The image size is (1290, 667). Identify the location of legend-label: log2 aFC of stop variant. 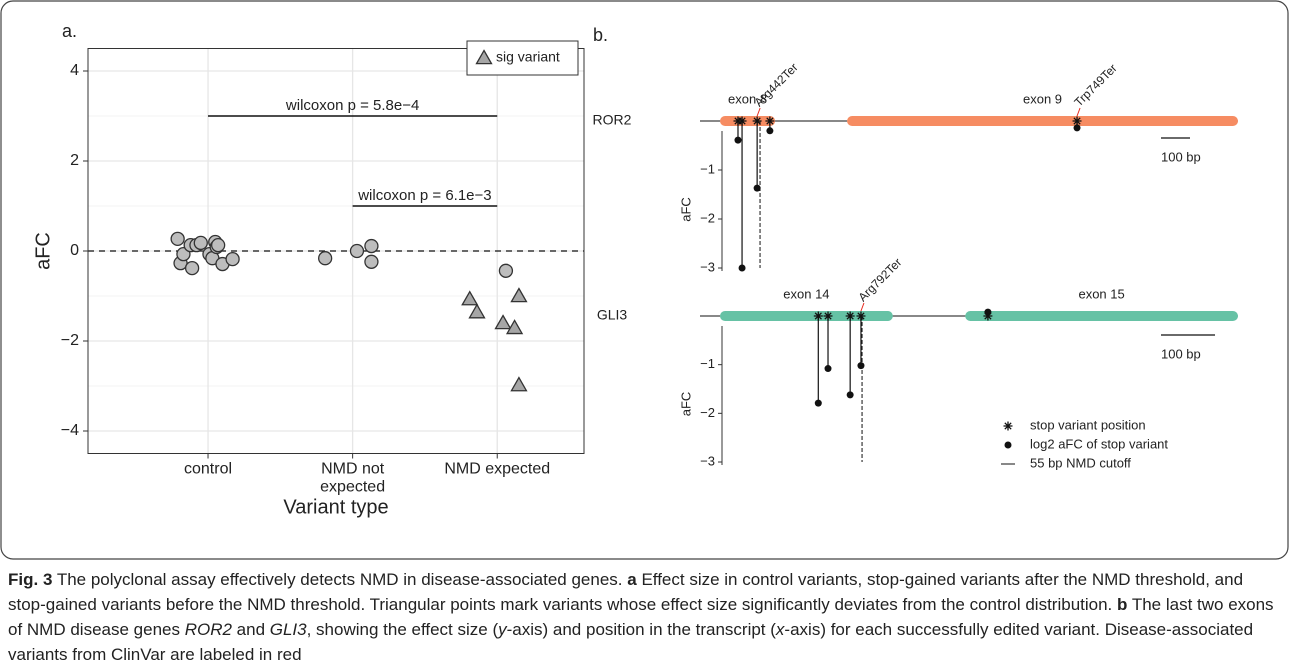
(1099, 443).